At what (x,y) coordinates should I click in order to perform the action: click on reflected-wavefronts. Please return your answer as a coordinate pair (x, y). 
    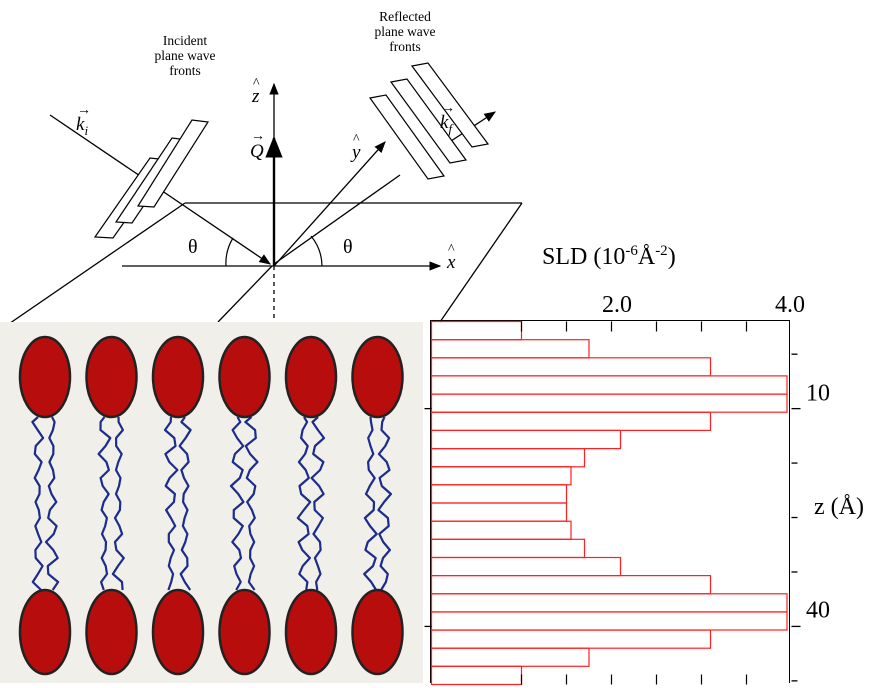
    Looking at the image, I should click on (429, 121).